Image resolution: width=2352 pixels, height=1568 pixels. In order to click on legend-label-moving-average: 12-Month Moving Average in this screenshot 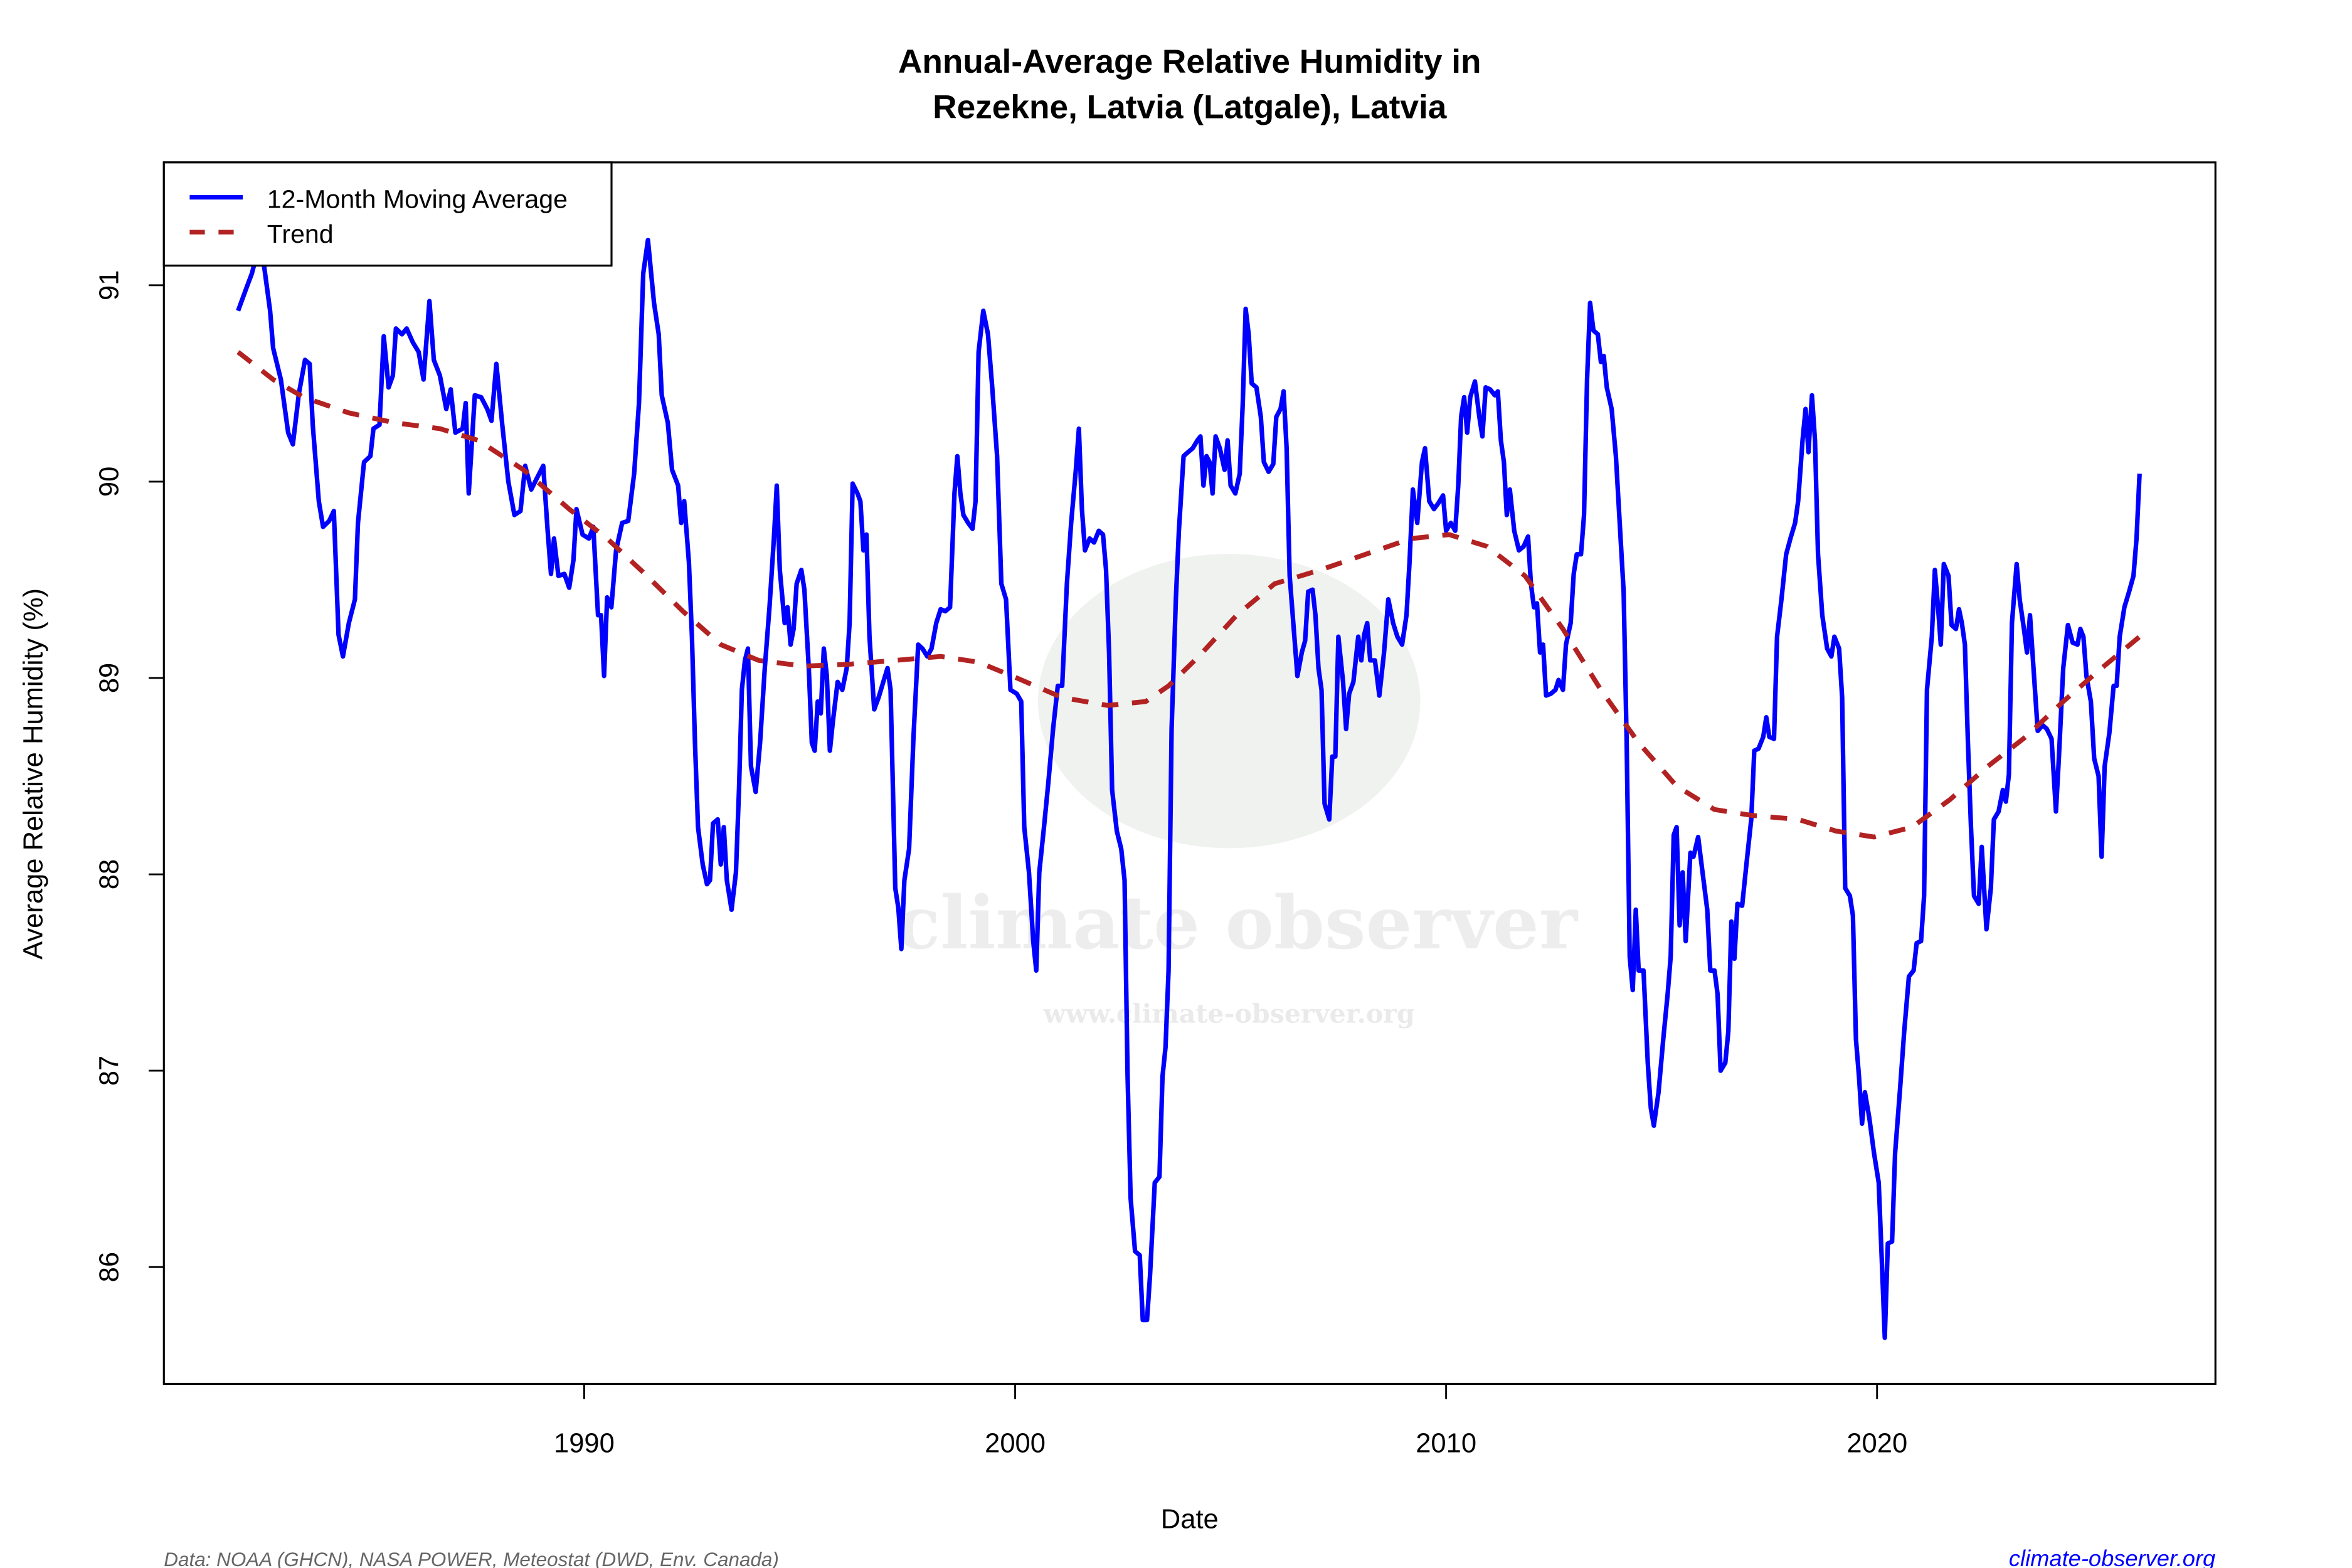, I will do `click(417, 198)`.